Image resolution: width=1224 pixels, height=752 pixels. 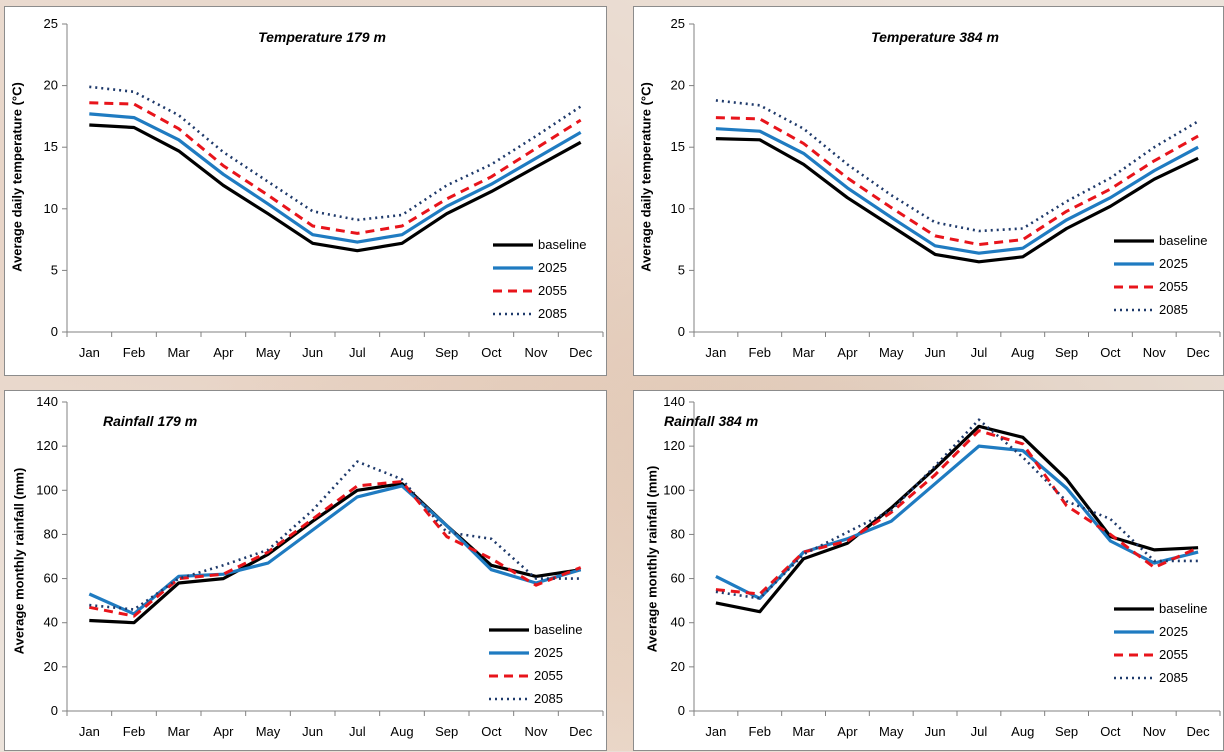 What do you see at coordinates (678, 533) in the screenshot?
I see `y-tick-label: 80` at bounding box center [678, 533].